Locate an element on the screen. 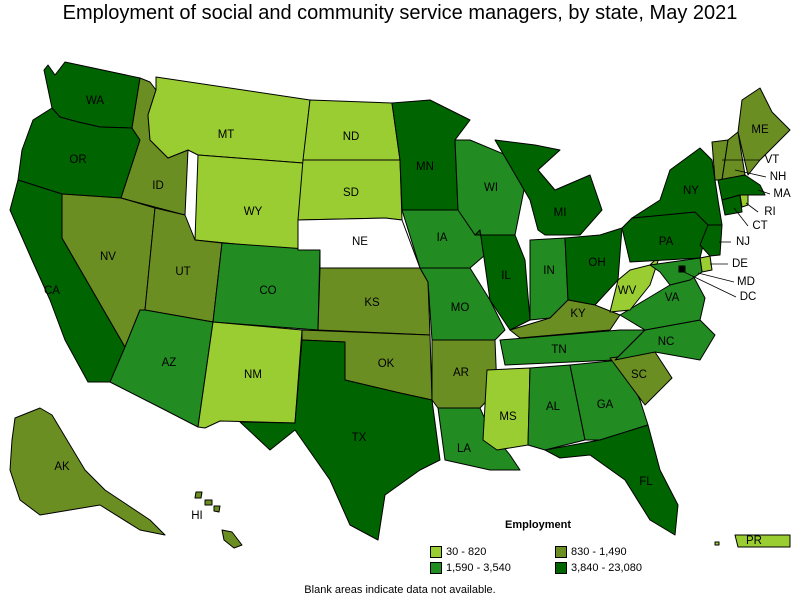 The image size is (800, 600). state-tx is located at coordinates (340, 440).